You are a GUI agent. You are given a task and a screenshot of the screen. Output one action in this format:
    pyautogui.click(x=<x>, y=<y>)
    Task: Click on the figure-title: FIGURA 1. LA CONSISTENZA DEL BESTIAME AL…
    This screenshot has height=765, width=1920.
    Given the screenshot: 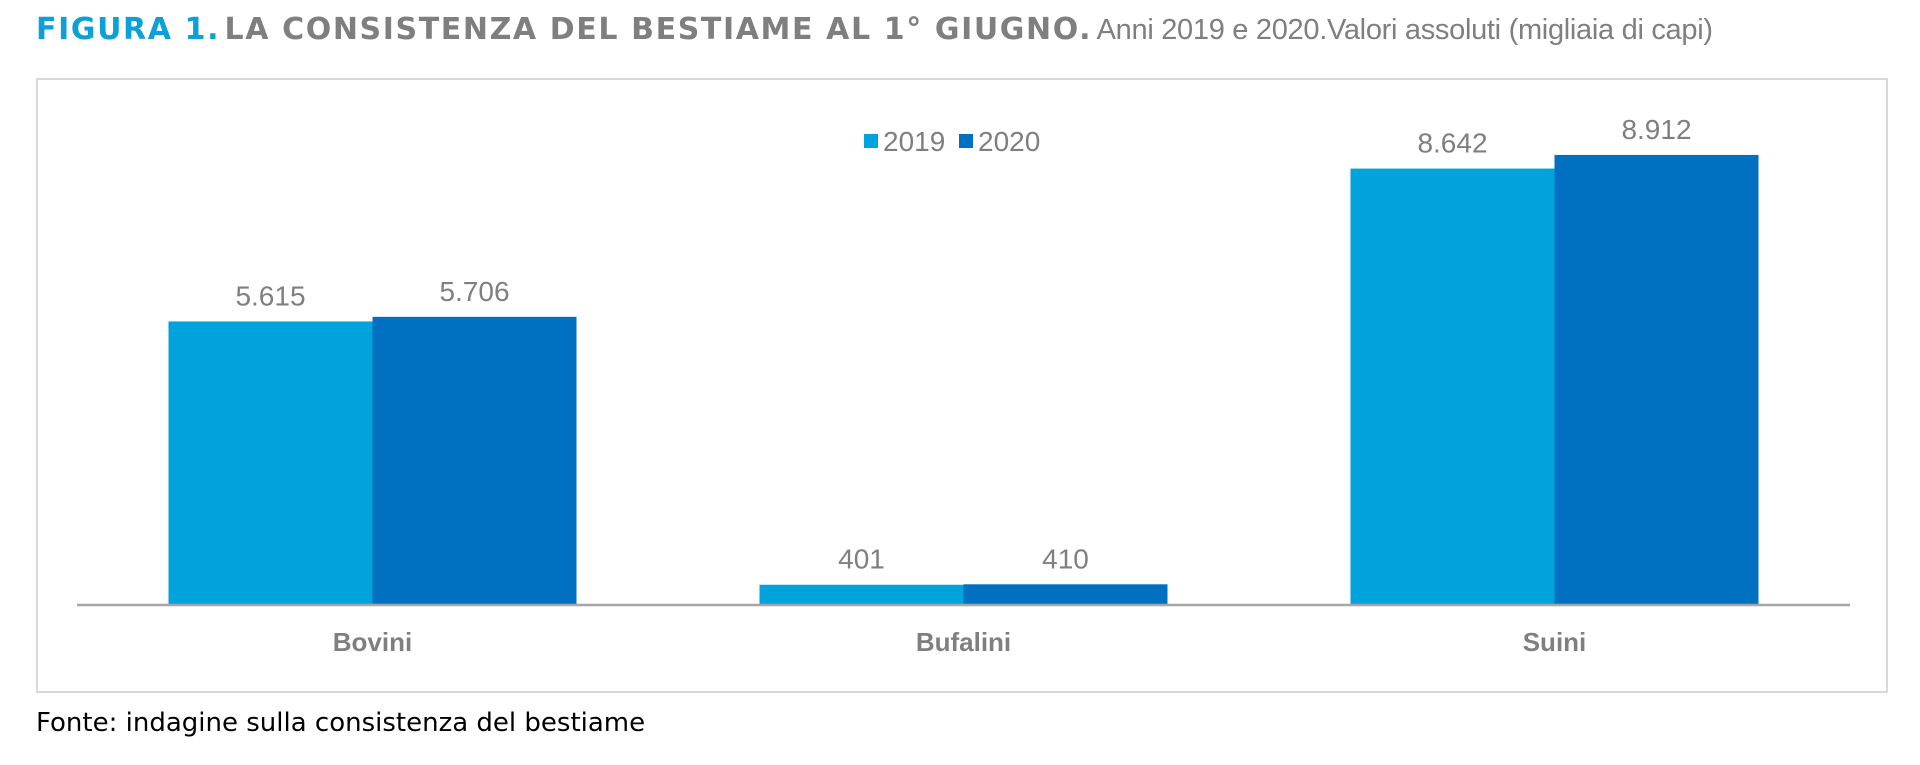 What is the action you would take?
    pyautogui.click(x=874, y=29)
    